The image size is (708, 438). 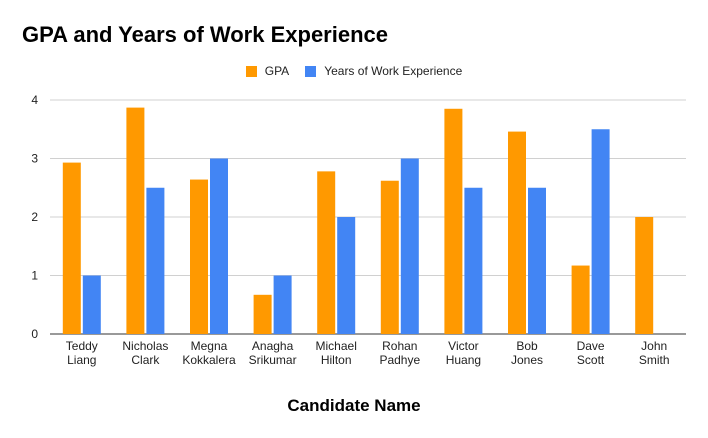 What do you see at coordinates (393, 71) in the screenshot?
I see `legend-label-experience: Years of Work Experience` at bounding box center [393, 71].